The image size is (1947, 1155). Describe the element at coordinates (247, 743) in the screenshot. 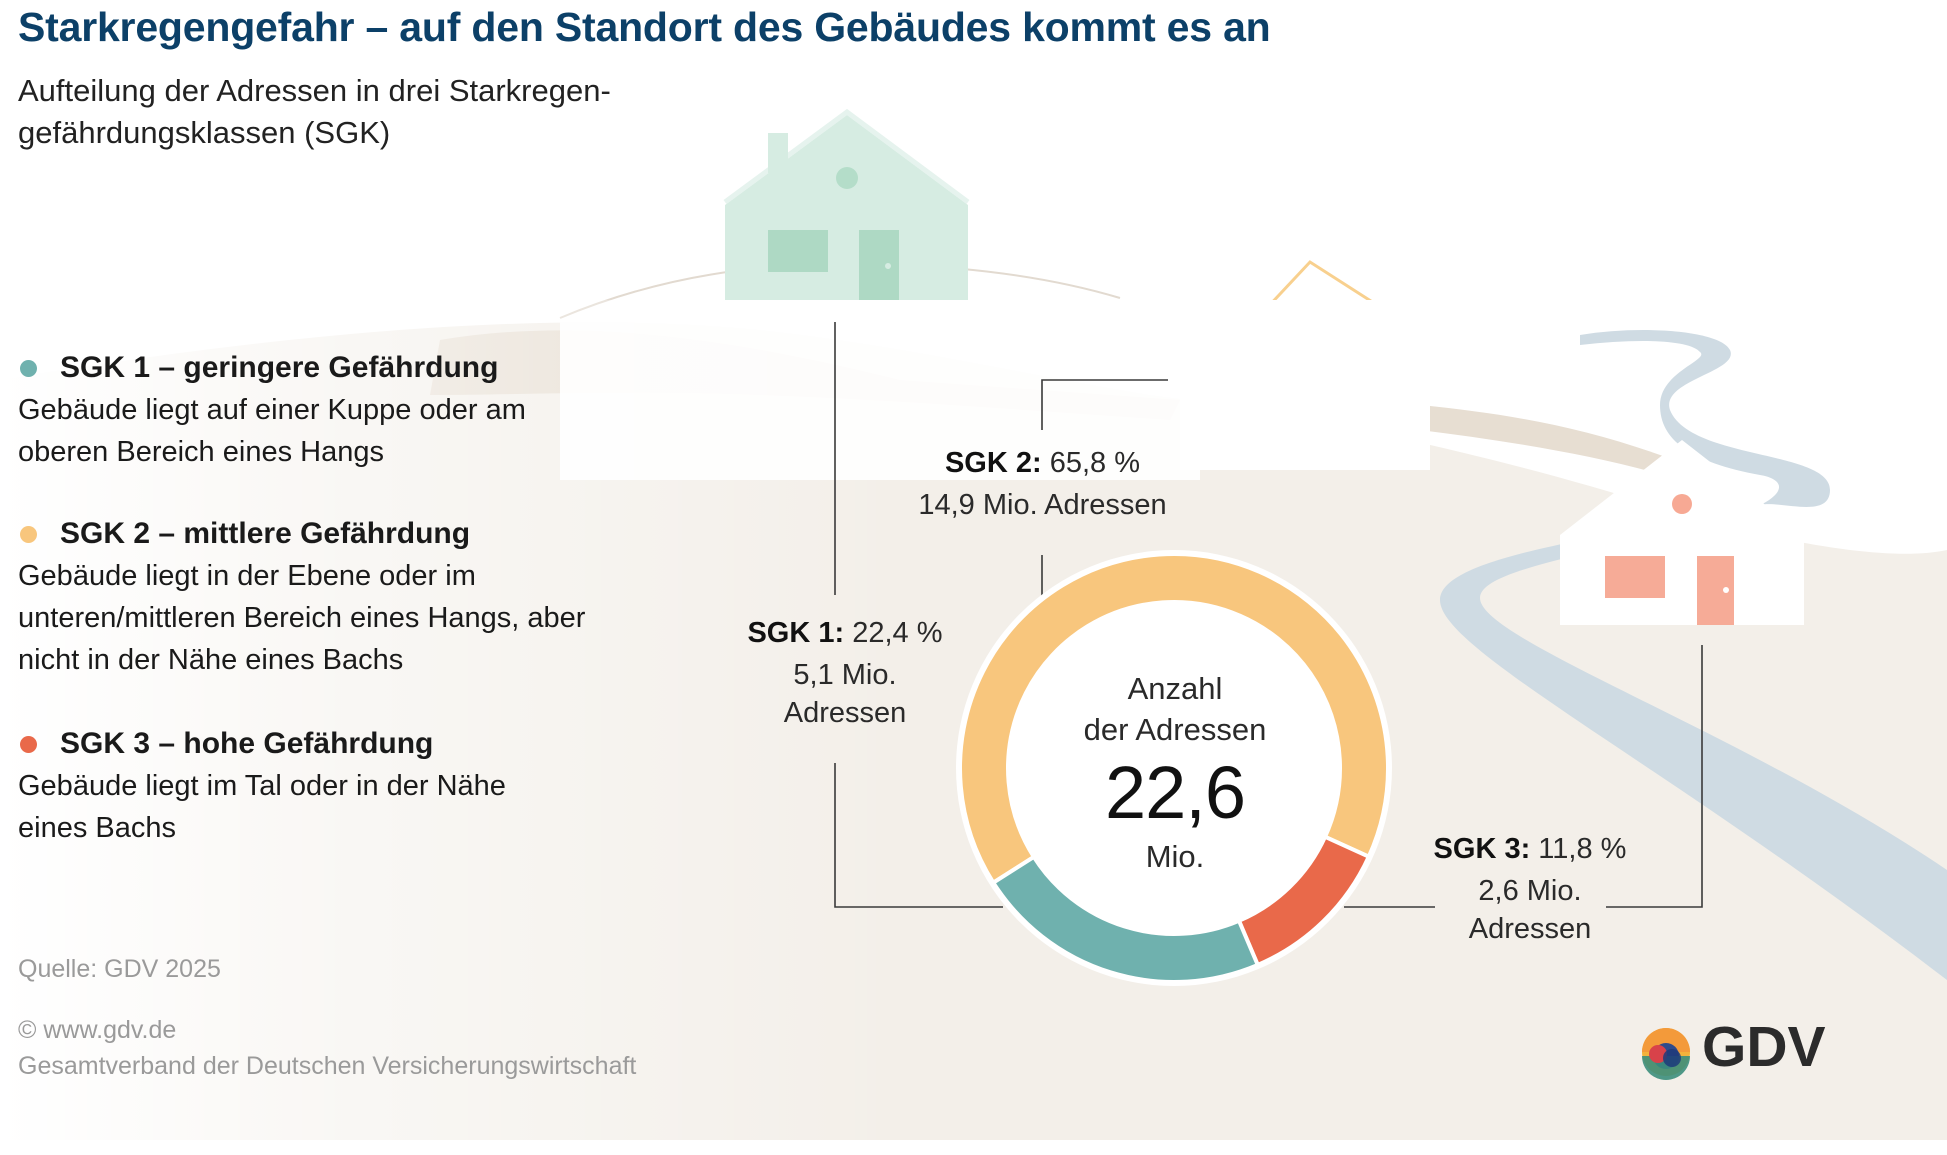

I see `legend-heading: SGK 3 – hohe Gefährdung` at that location.